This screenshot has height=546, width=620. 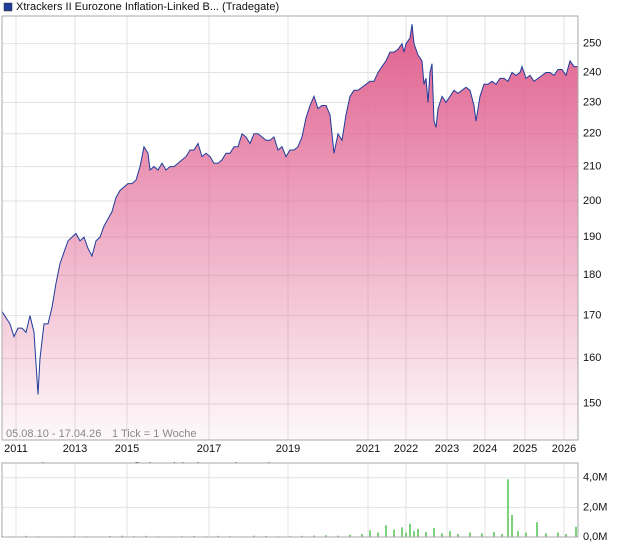 What do you see at coordinates (127, 449) in the screenshot?
I see `x-tick-label: 2015` at bounding box center [127, 449].